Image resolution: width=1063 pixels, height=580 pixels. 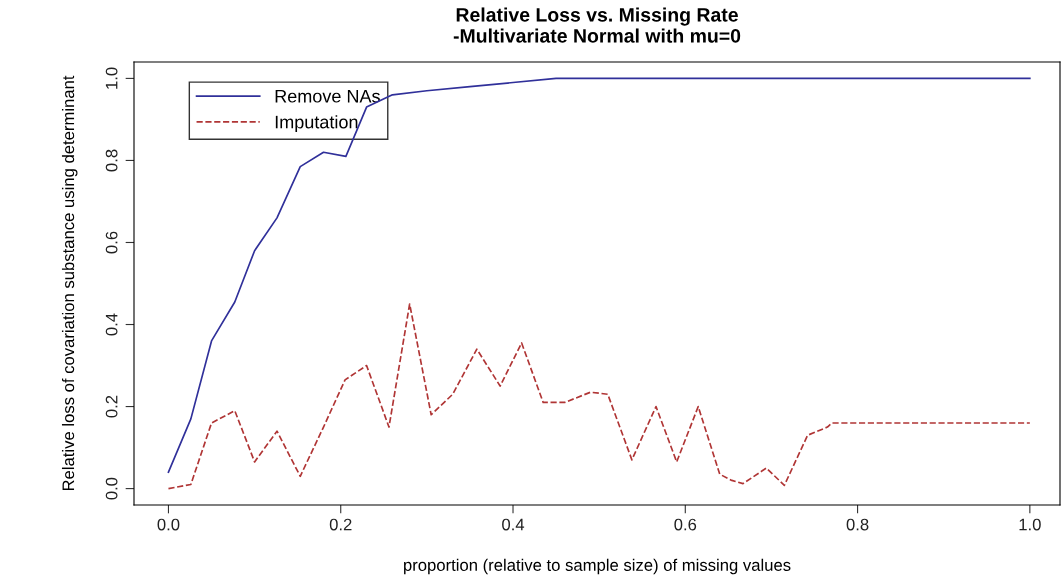 What do you see at coordinates (111, 160) in the screenshot?
I see `y-tick-label: 0.8` at bounding box center [111, 160].